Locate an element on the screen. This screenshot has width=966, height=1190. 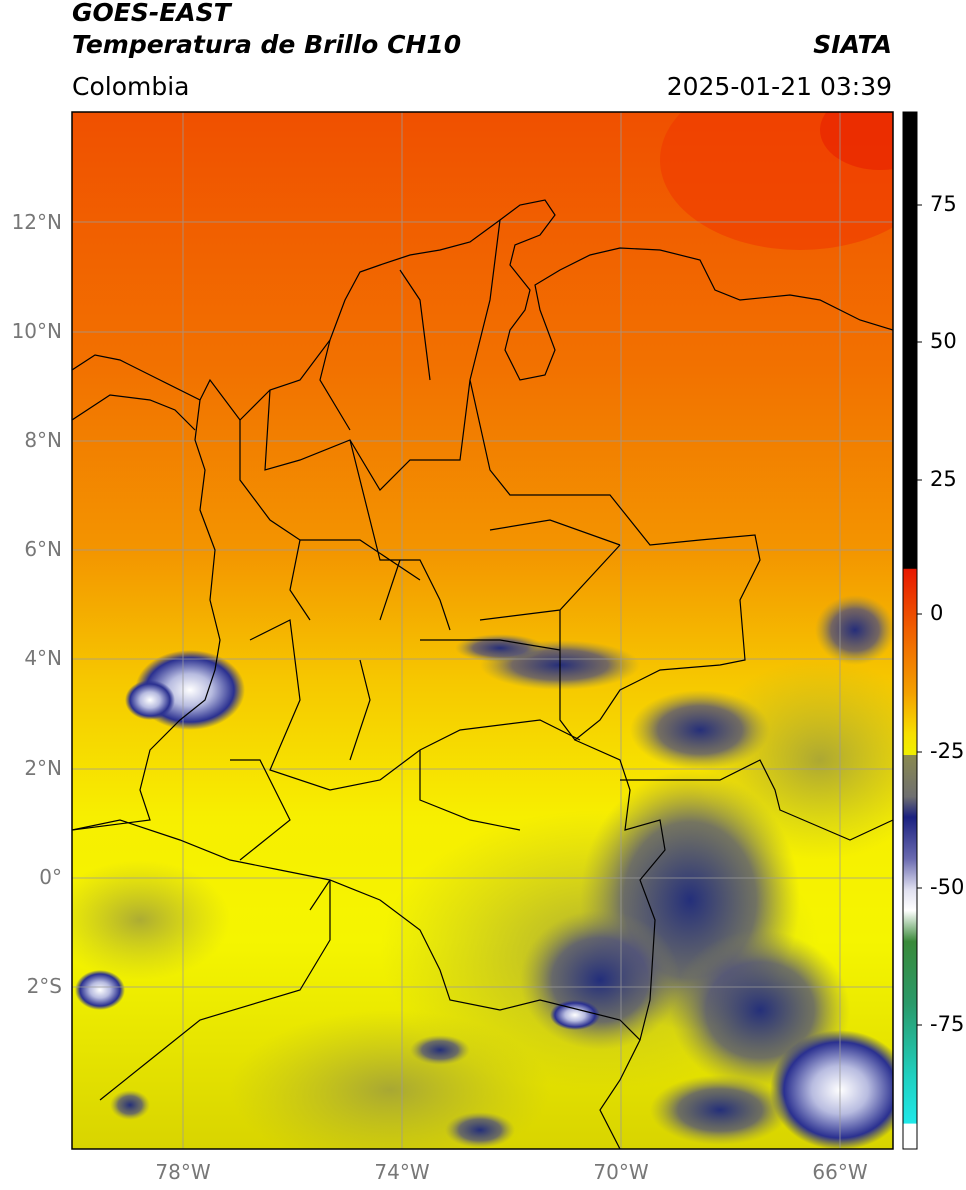
lat-label-12n: 12°N is located at coordinates (36, 222).